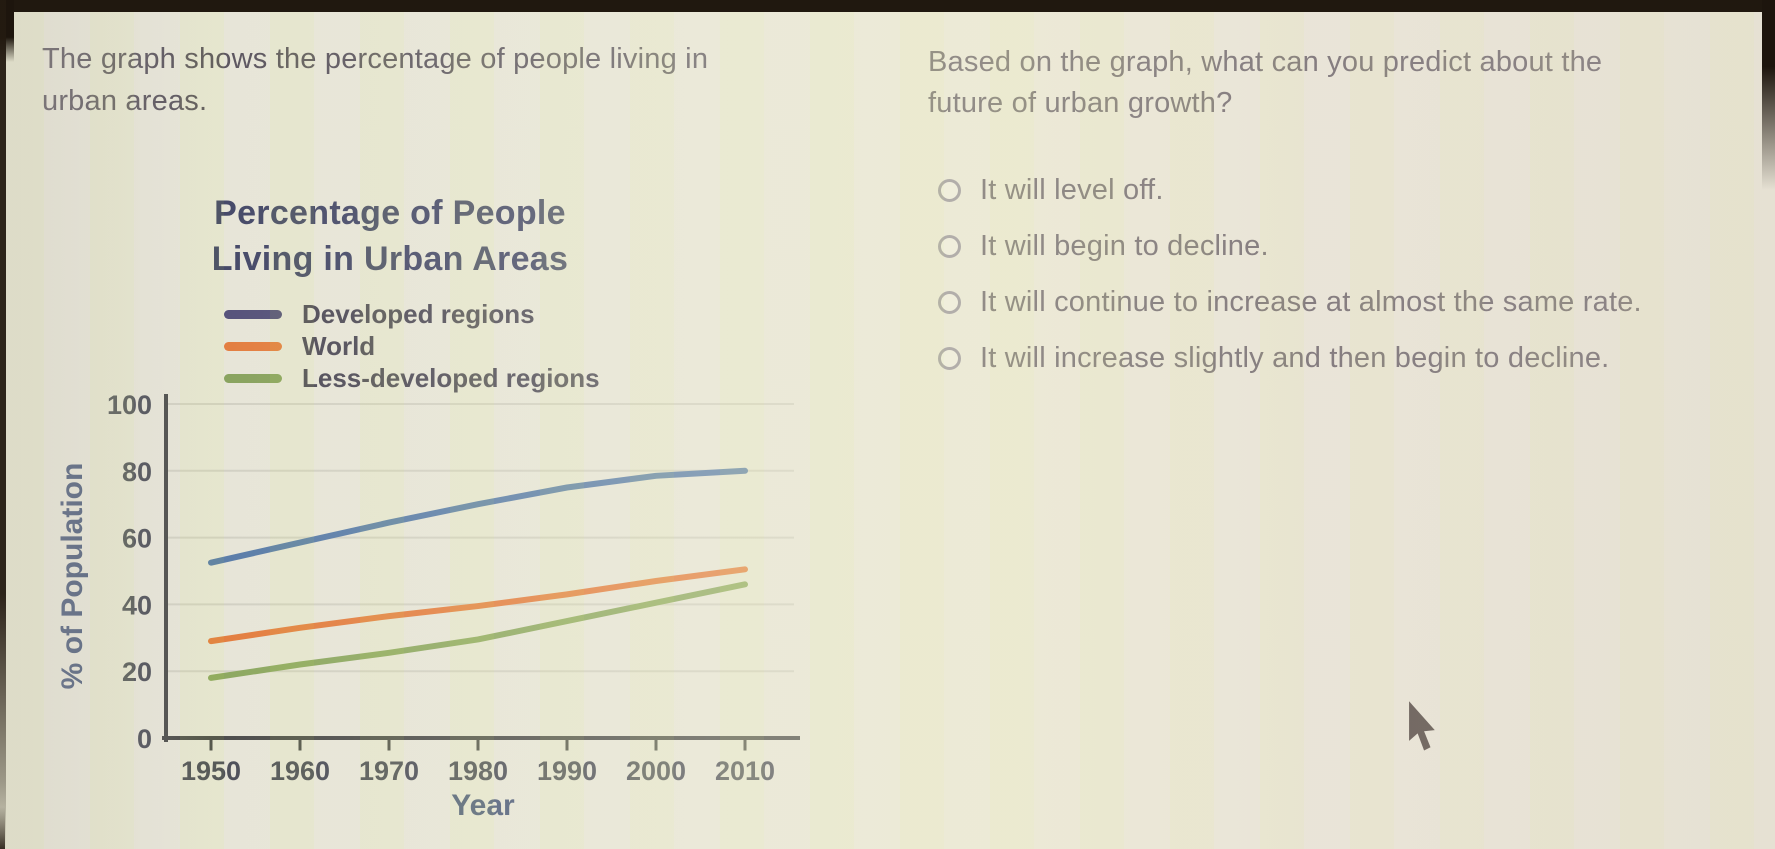  I want to click on x-tick-label-1970: 1970, so click(389, 771).